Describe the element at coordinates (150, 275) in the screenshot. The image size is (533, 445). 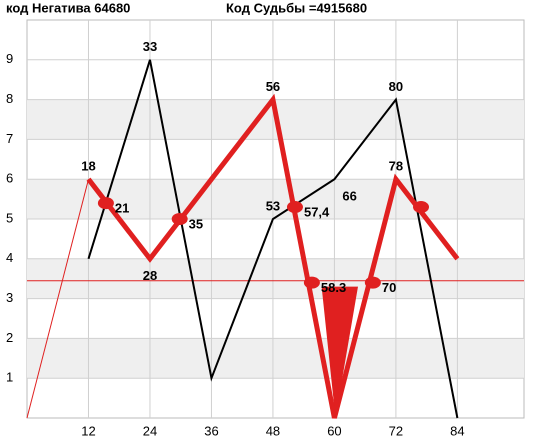
I see `data-label: 28` at that location.